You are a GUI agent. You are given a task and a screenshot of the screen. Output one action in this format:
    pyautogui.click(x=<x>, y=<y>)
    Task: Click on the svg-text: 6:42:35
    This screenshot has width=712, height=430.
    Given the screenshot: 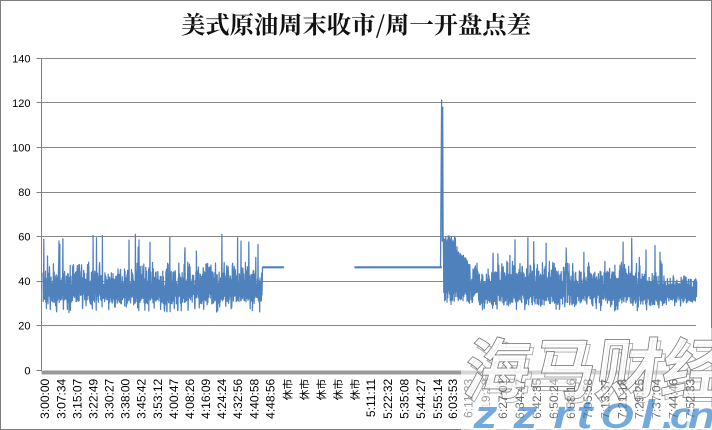 What is the action you would take?
    pyautogui.click(x=537, y=398)
    